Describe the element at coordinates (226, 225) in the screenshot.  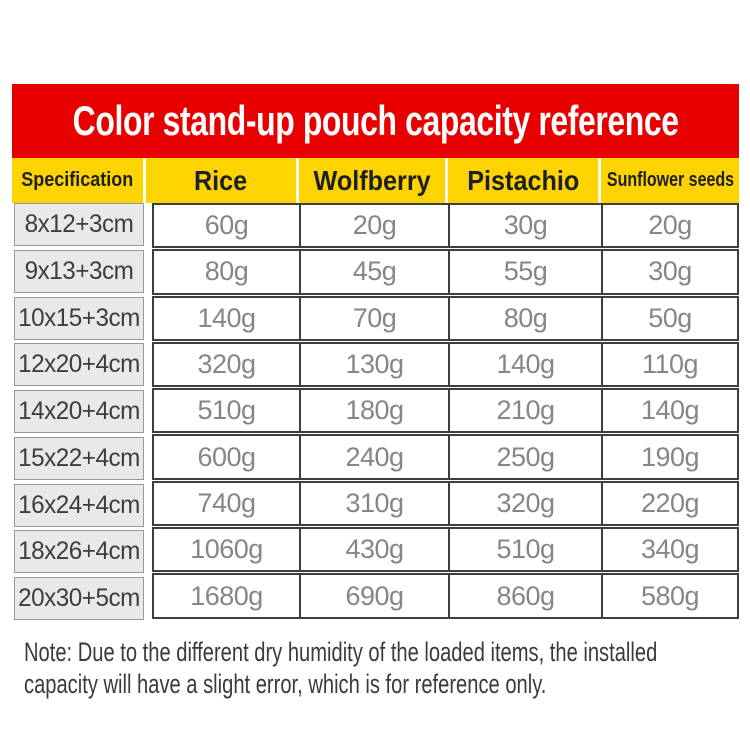
I see `value-cell: 60g` at that location.